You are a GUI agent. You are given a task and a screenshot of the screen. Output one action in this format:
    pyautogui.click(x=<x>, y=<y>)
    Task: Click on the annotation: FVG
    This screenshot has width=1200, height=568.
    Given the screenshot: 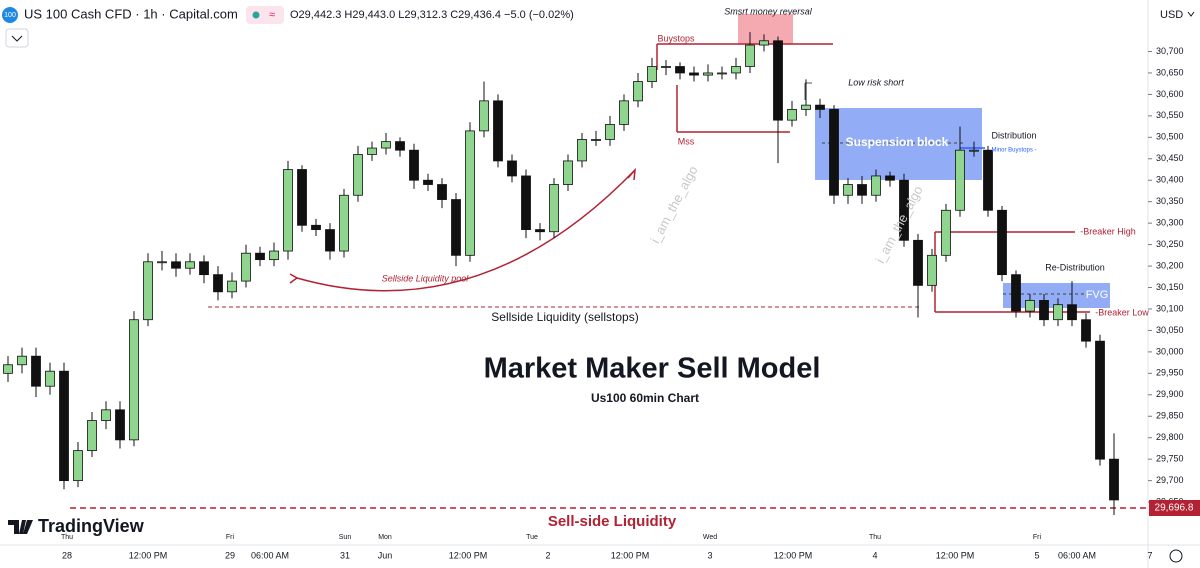 What is the action you would take?
    pyautogui.click(x=1097, y=295)
    